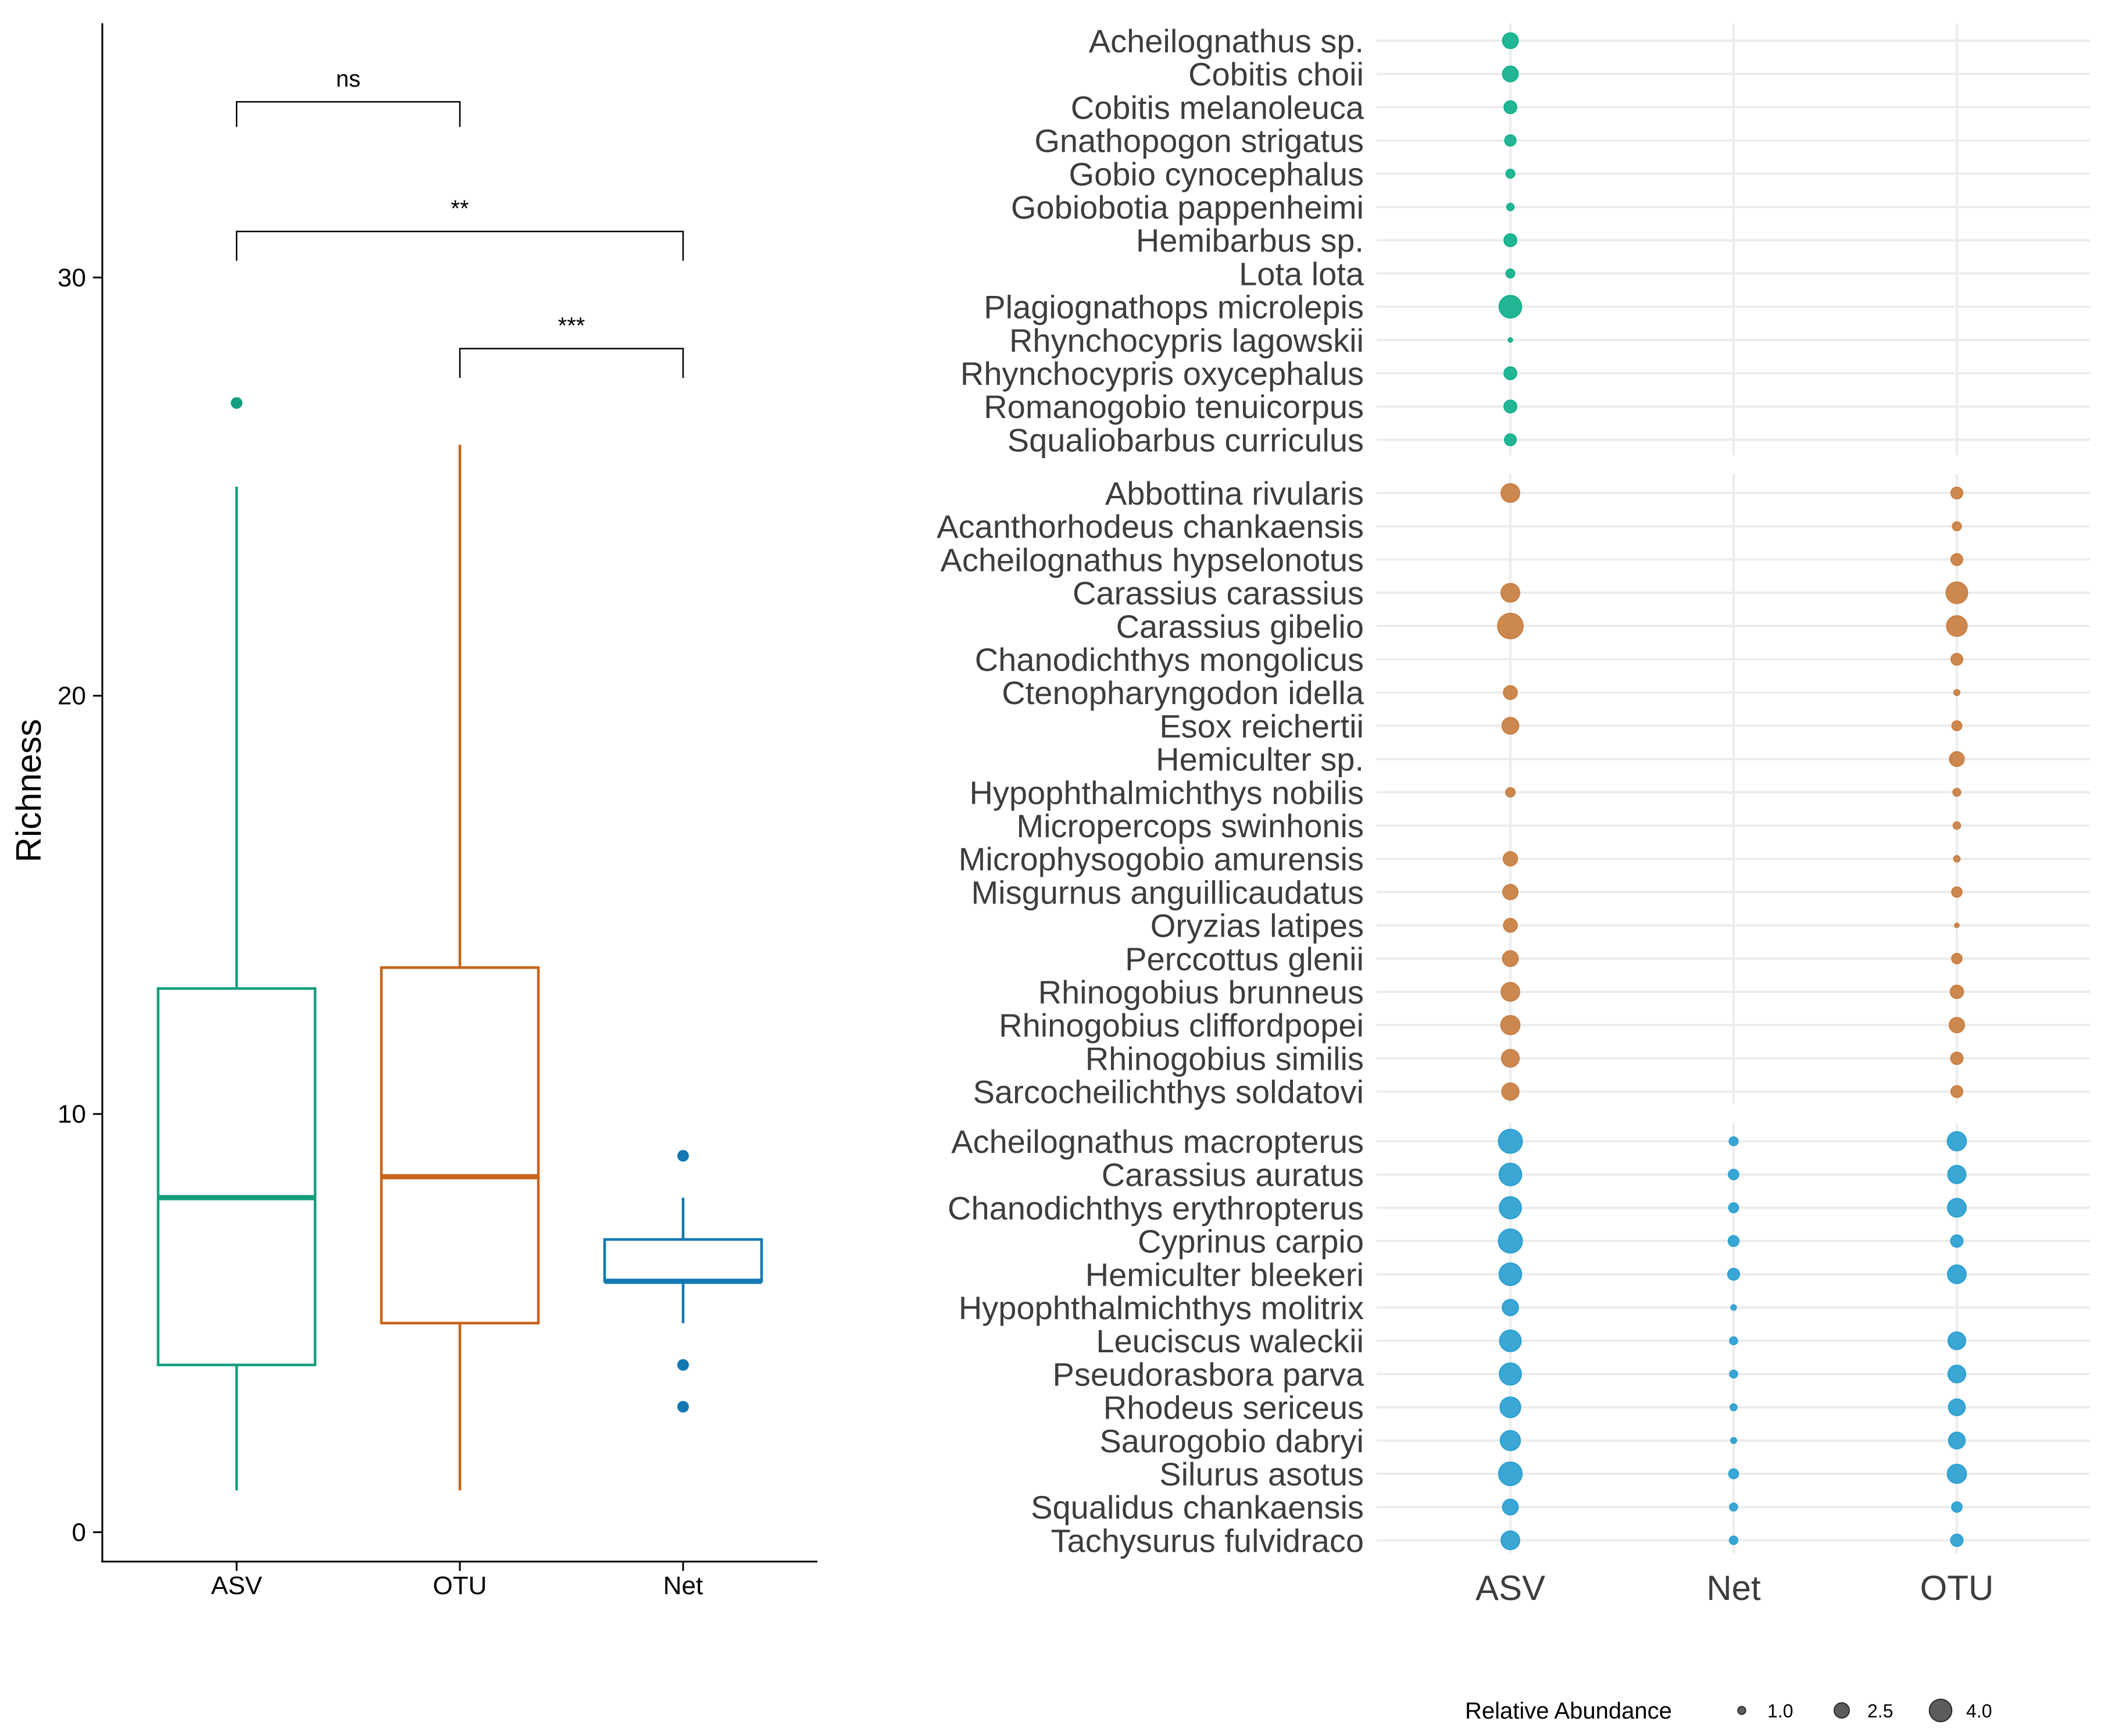 This screenshot has width=2108, height=1736. I want to click on y-tick-label-10: 10, so click(72, 1114).